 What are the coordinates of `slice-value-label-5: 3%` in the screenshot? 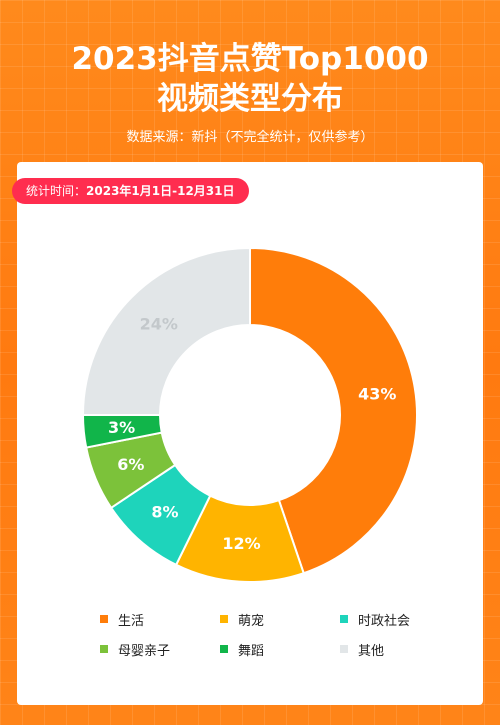 It's located at (121, 427).